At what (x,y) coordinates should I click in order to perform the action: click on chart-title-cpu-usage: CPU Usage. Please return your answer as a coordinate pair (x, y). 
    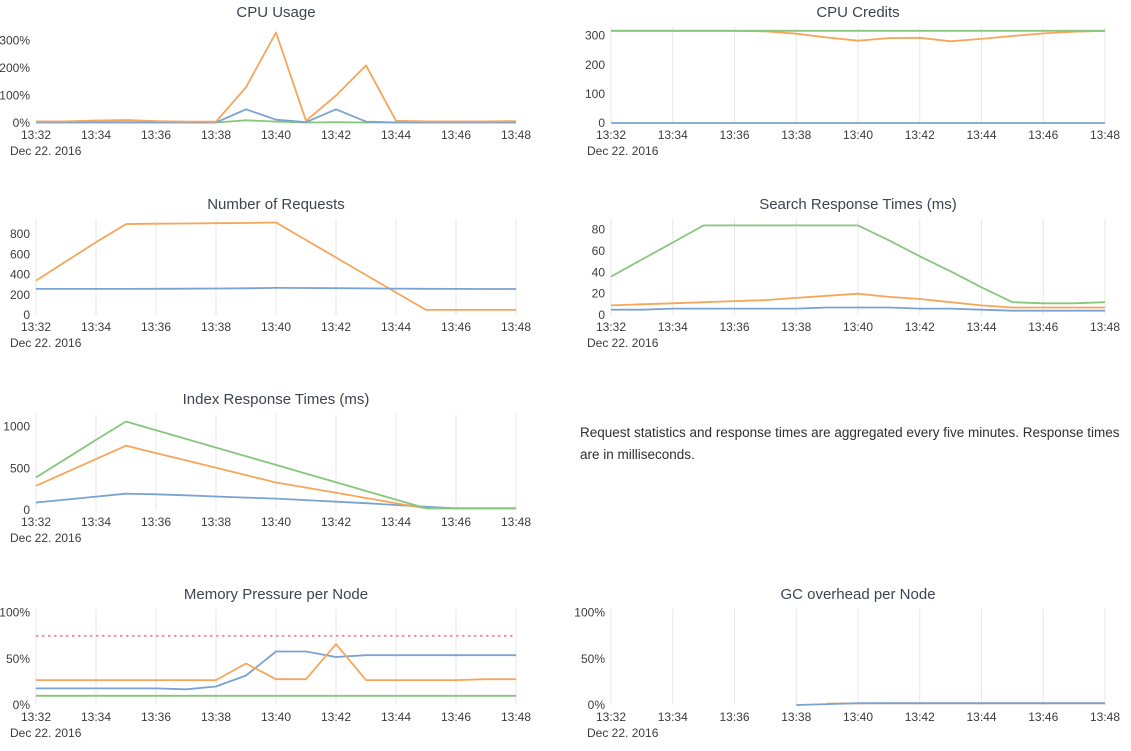
    Looking at the image, I should click on (276, 13).